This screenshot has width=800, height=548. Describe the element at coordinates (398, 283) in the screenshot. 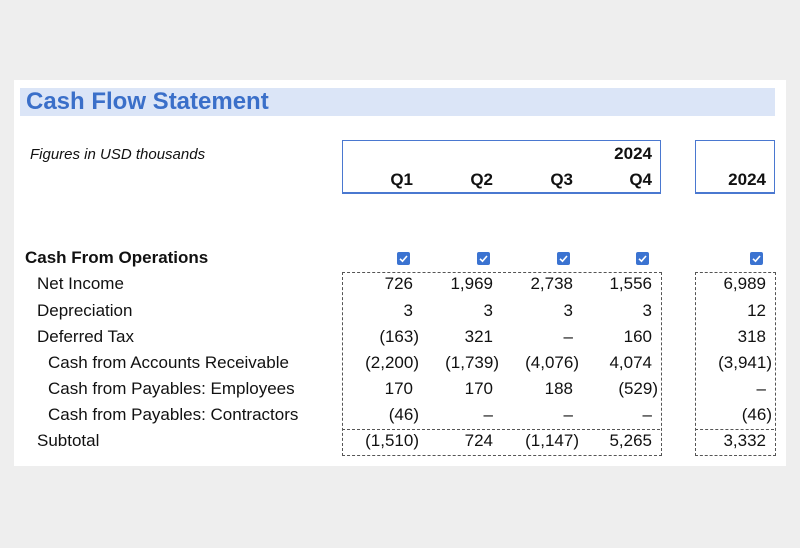

I see `cell-value: 726` at that location.